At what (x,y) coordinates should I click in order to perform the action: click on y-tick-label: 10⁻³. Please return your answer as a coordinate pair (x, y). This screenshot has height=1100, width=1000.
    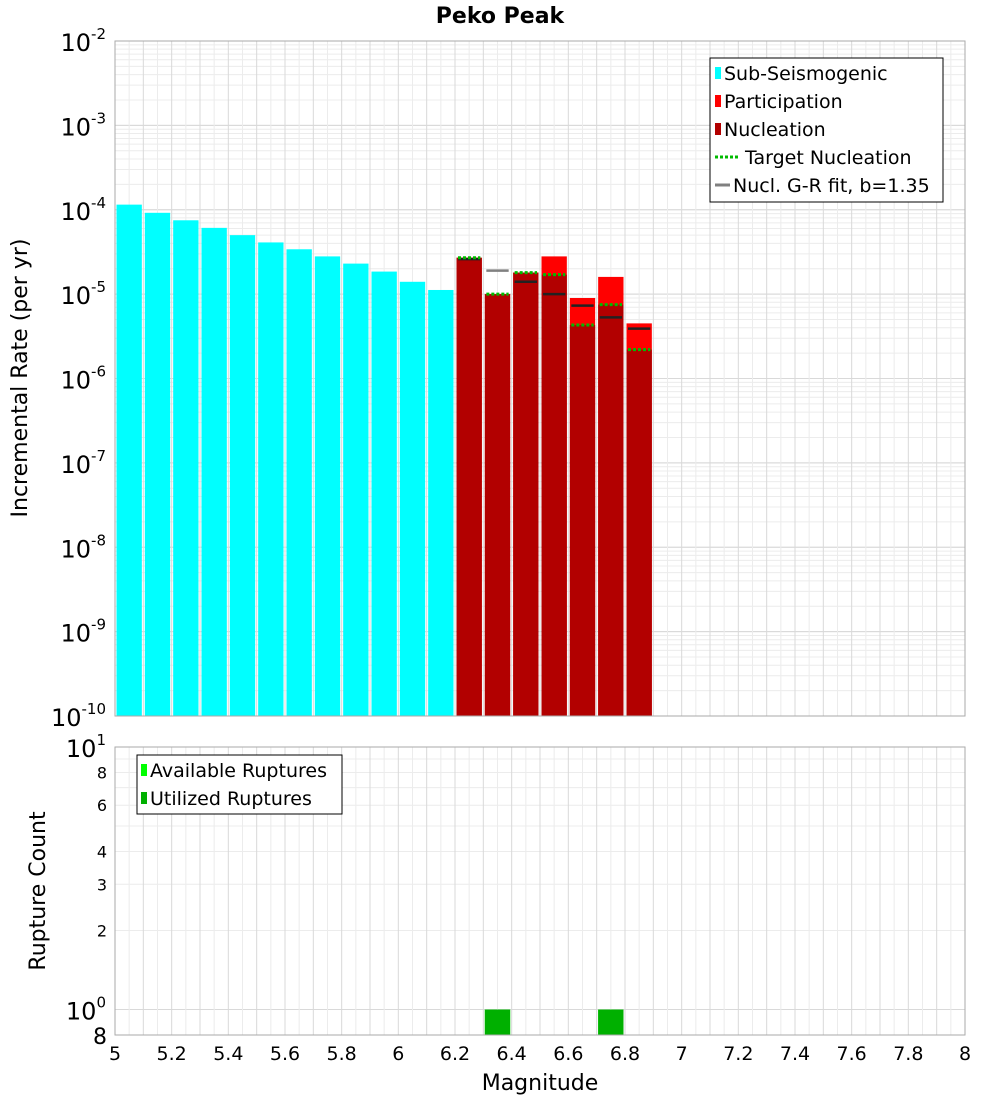
    Looking at the image, I should click on (83, 125).